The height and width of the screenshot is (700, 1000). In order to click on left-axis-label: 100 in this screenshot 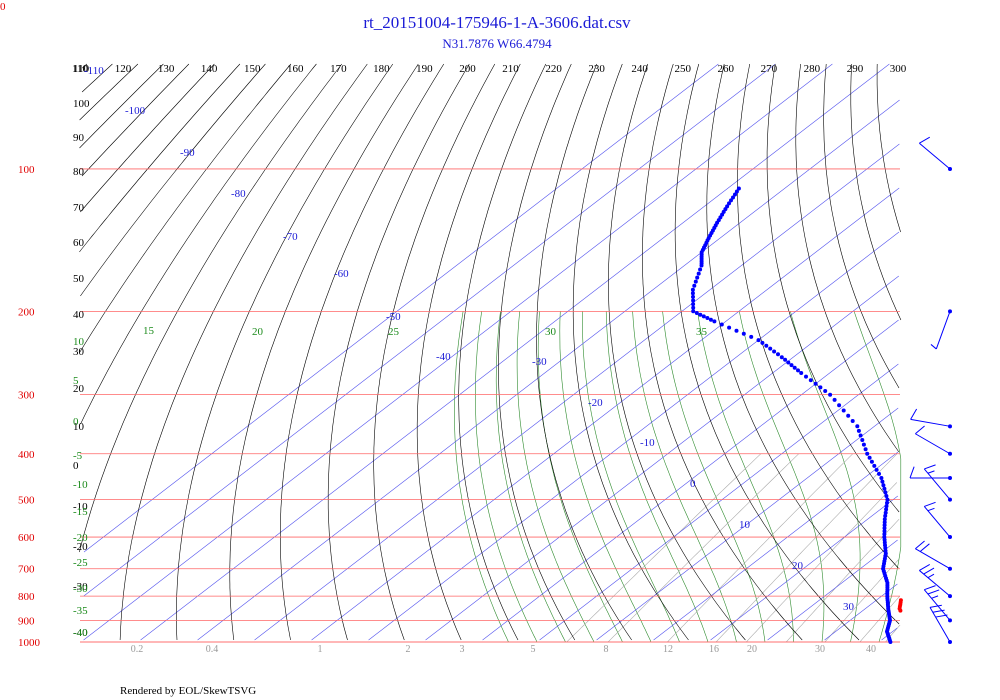, I will do `click(81, 104)`.